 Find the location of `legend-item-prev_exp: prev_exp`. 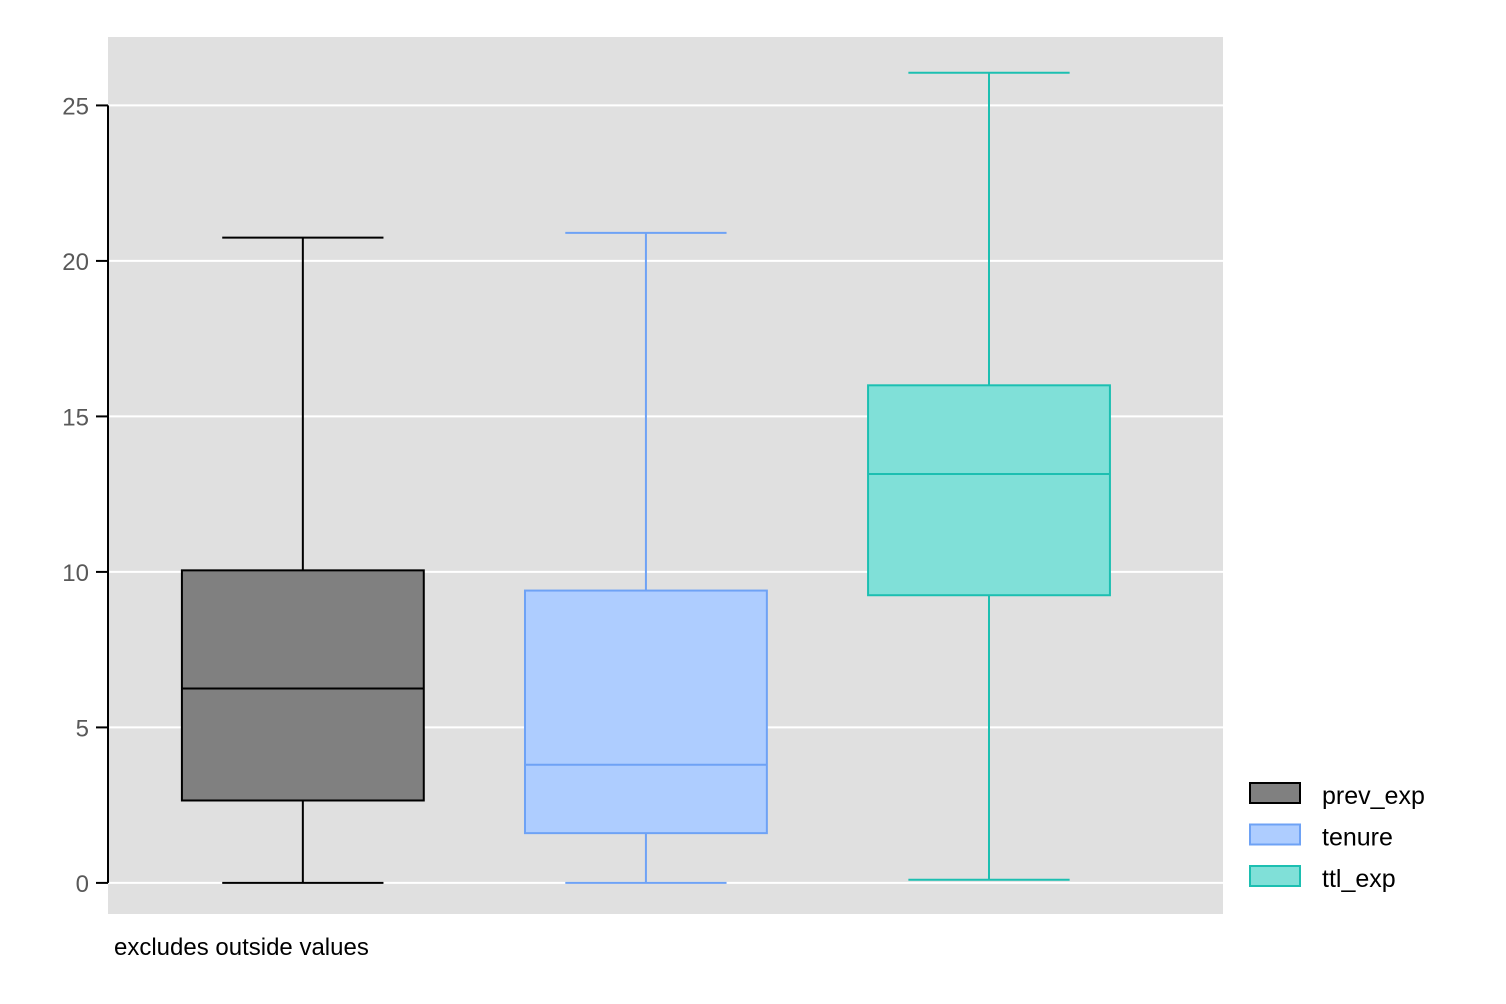

legend-item-prev_exp: prev_exp is located at coordinates (1337, 796).